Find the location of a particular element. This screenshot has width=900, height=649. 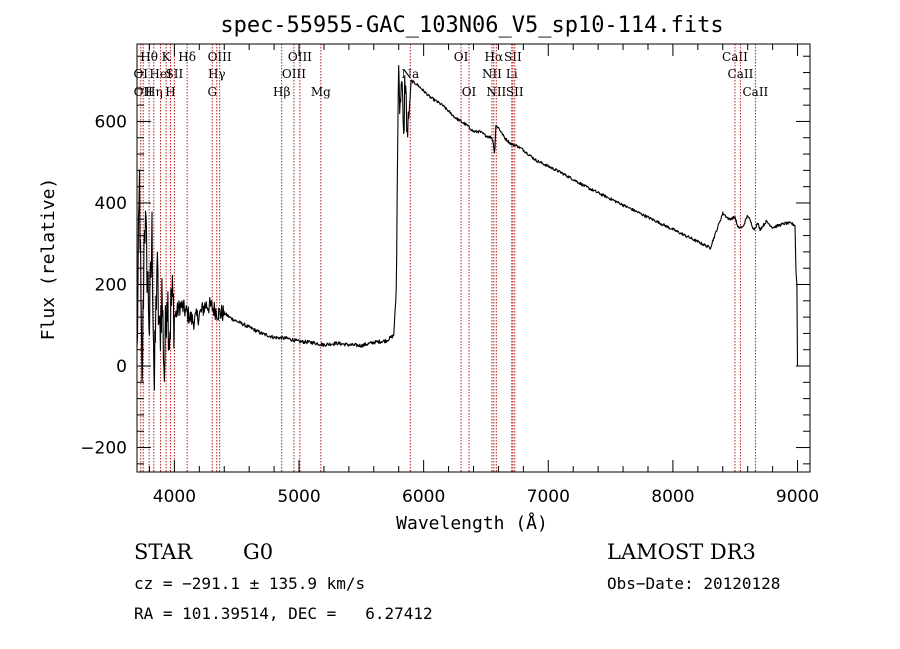

y-tick-label: −200 is located at coordinates (103, 449).